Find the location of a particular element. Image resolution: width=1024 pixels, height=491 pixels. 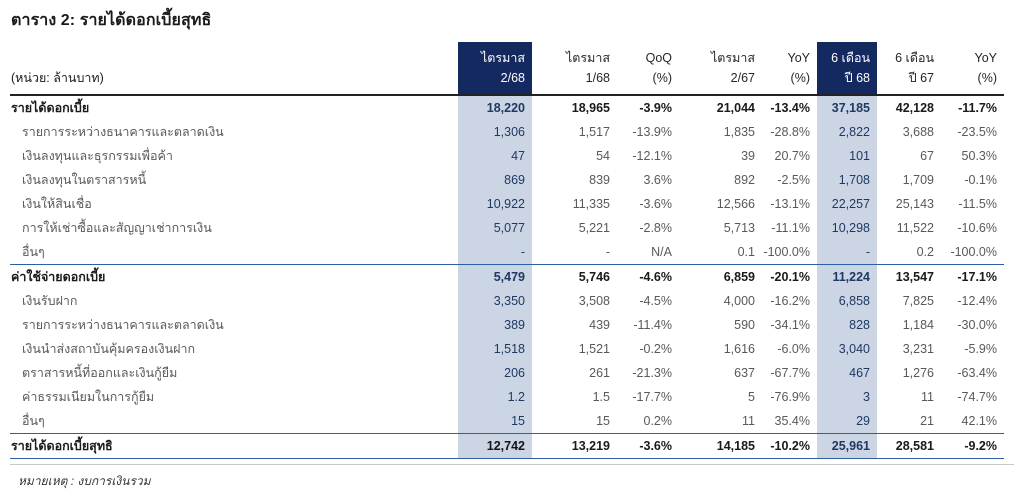

table-cell: 1,709 is located at coordinates (918, 180).